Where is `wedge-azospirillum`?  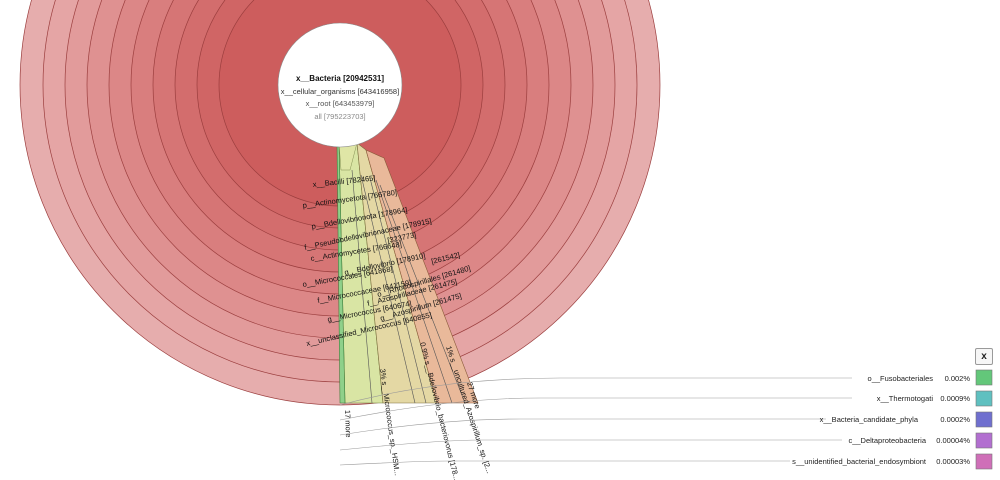 wedge-azospirillum is located at coordinates (422, 276).